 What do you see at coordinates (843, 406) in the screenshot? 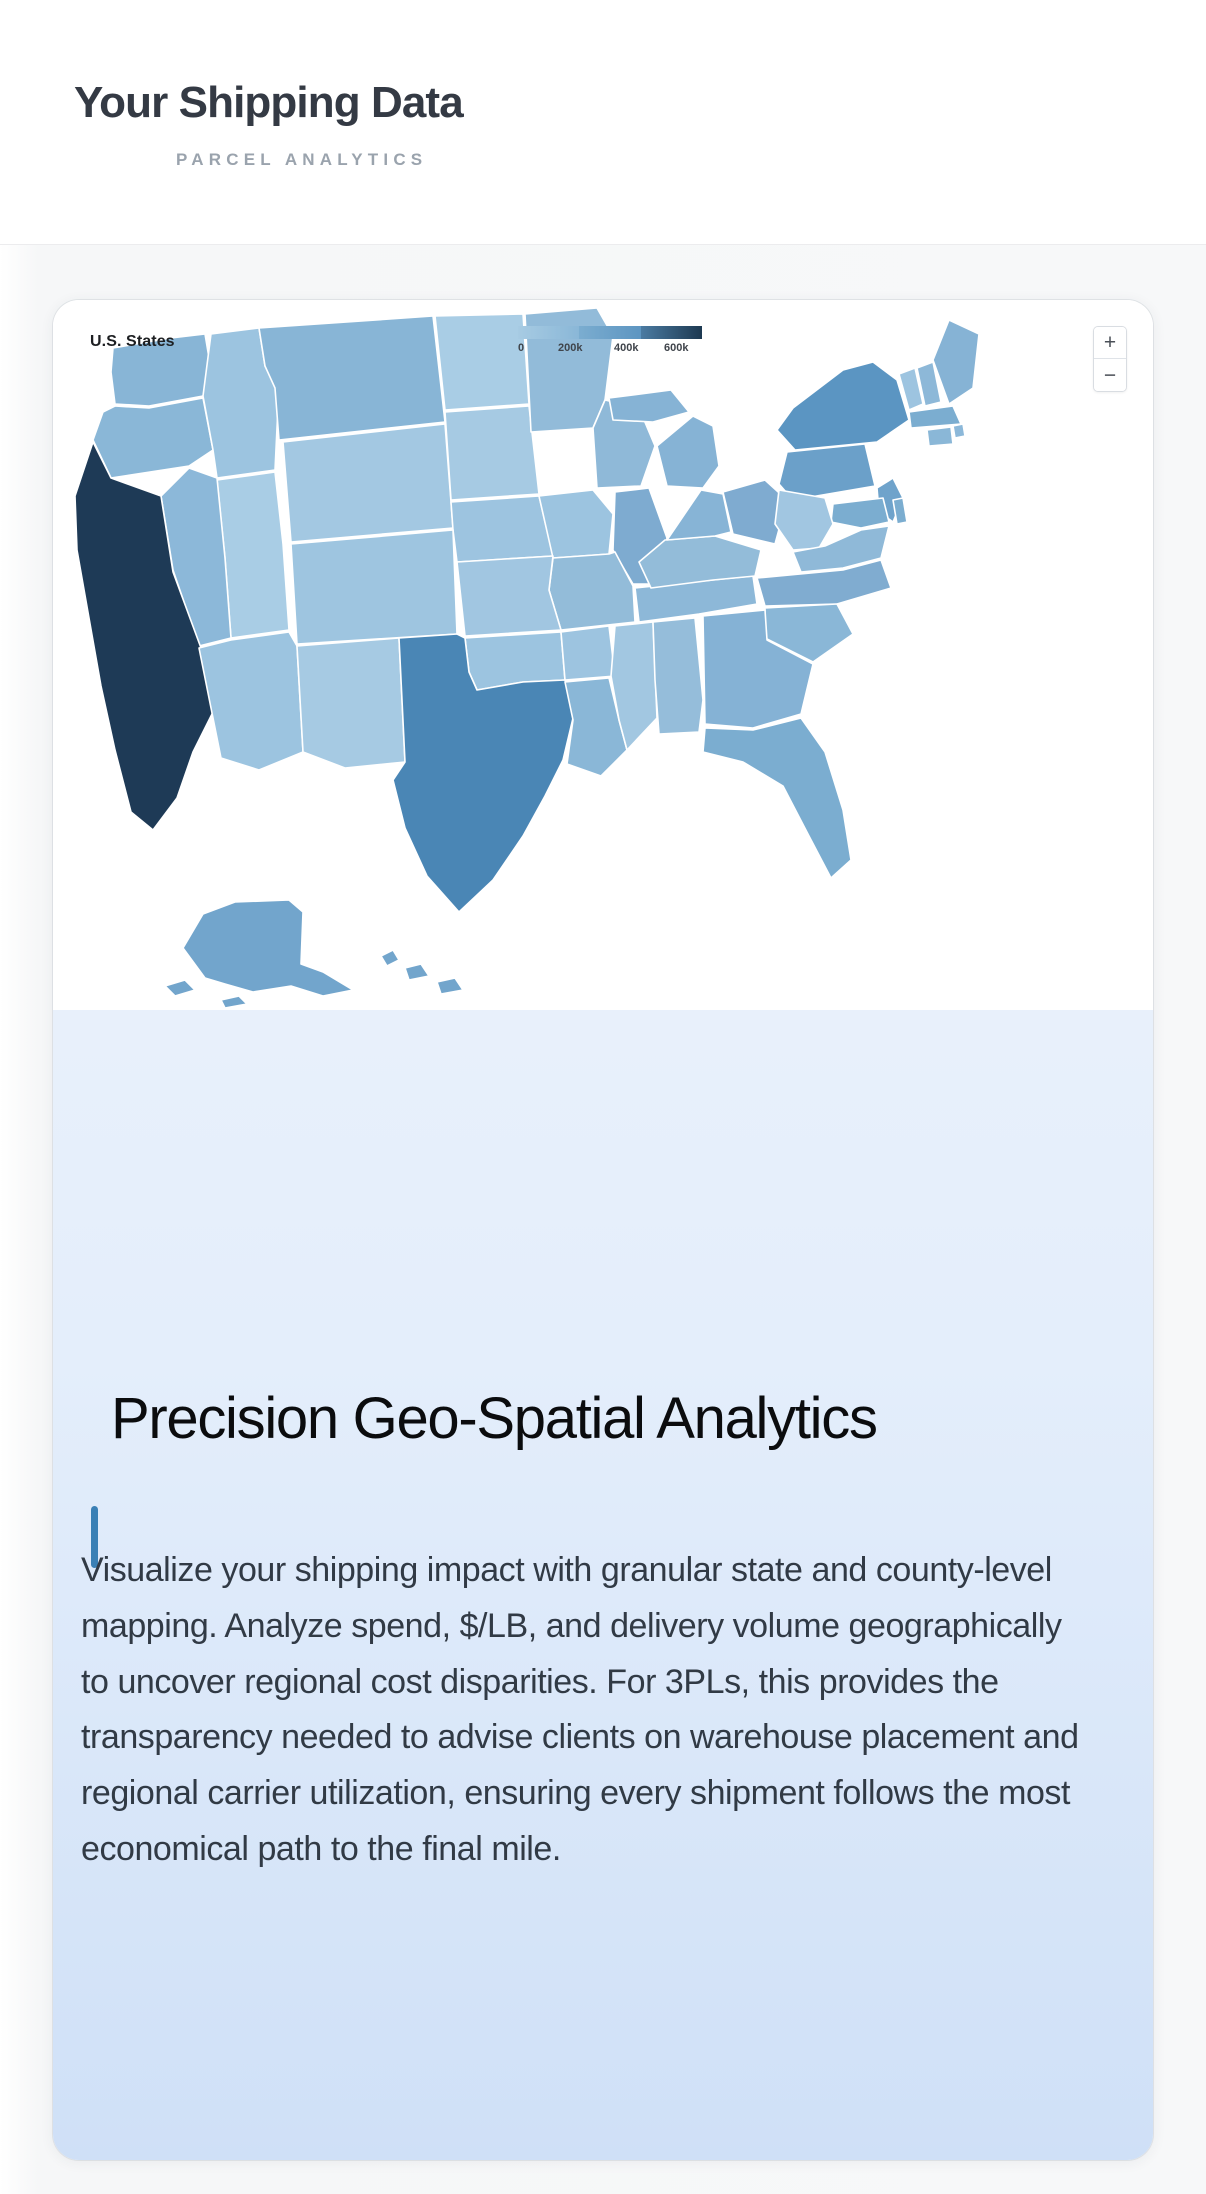
I see `state-new-york` at bounding box center [843, 406].